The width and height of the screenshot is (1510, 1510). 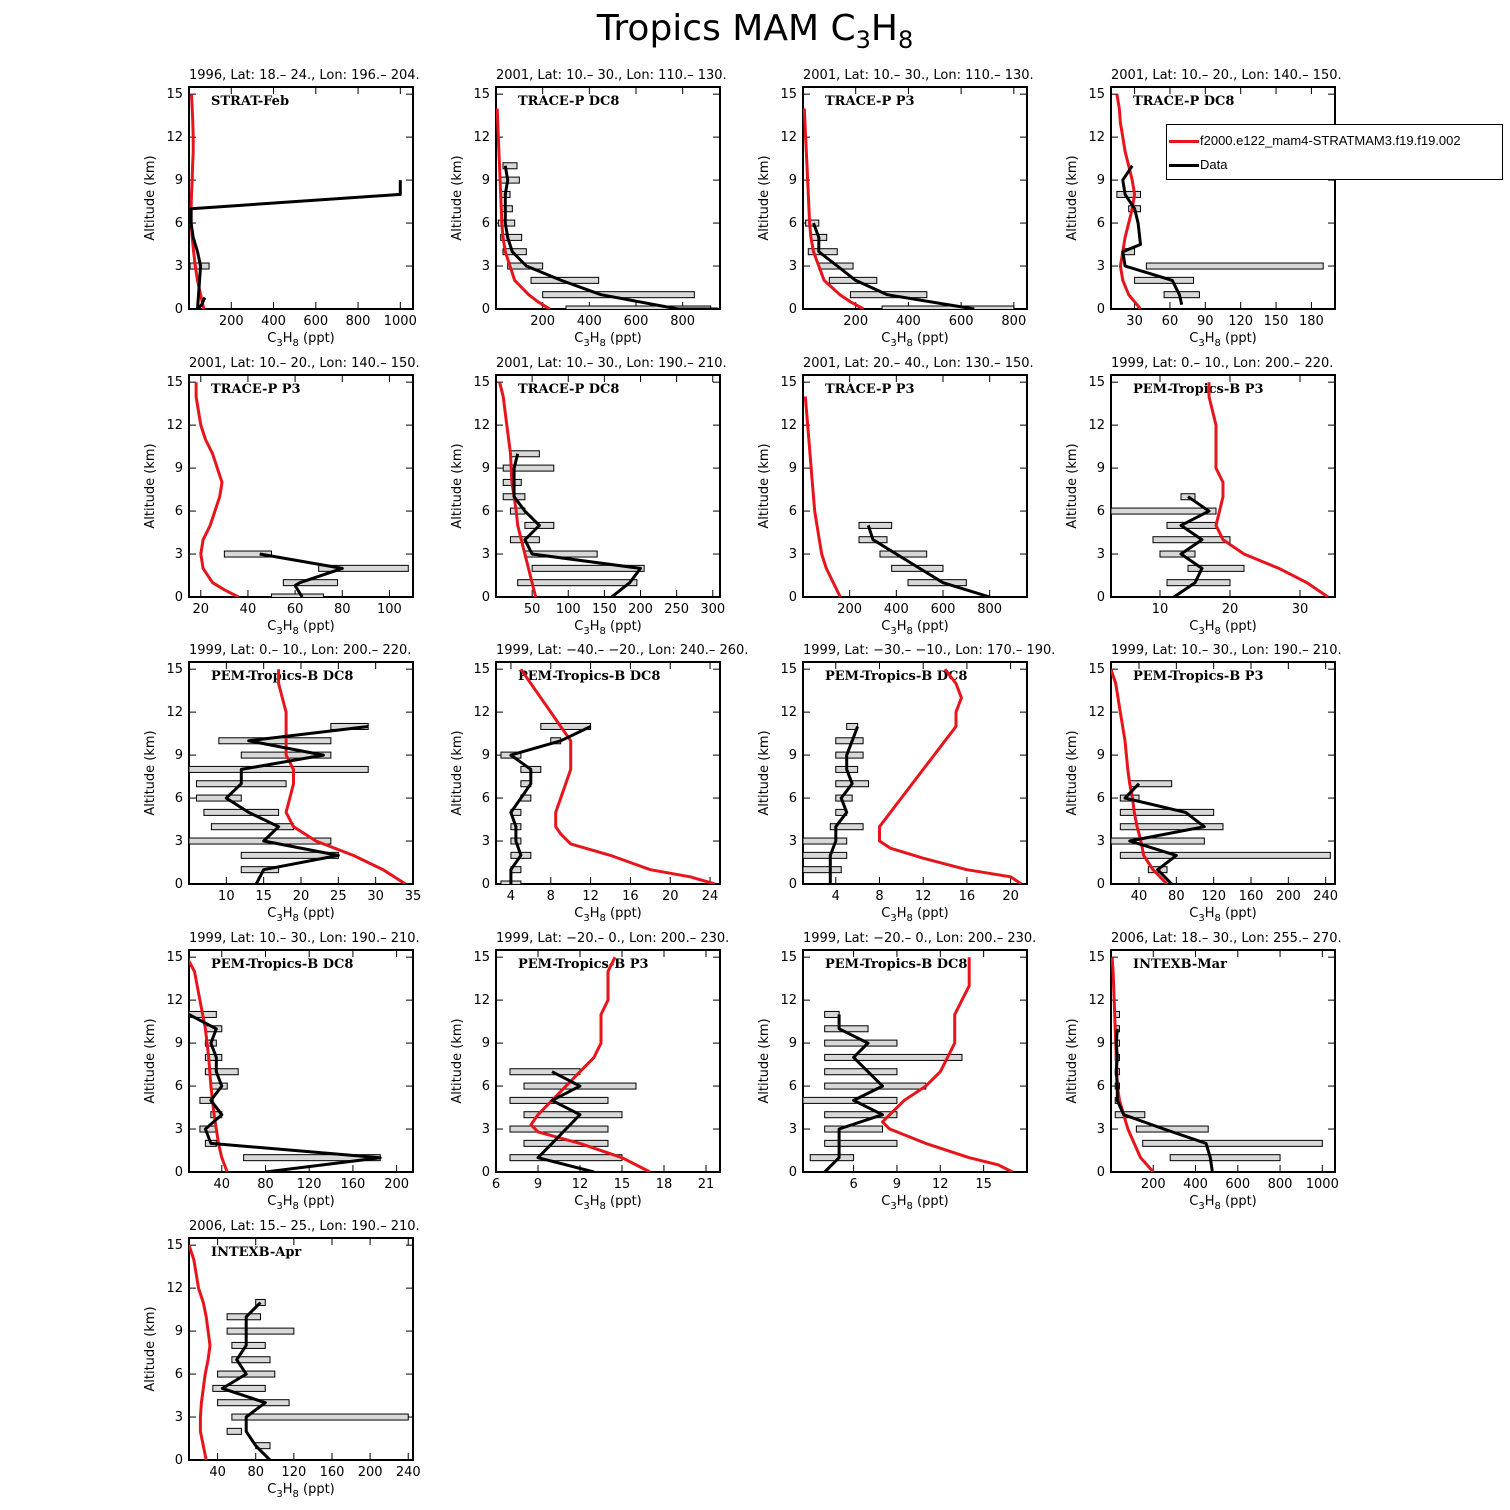 What do you see at coordinates (532, 609) in the screenshot?
I see `x-tick-label: 50` at bounding box center [532, 609].